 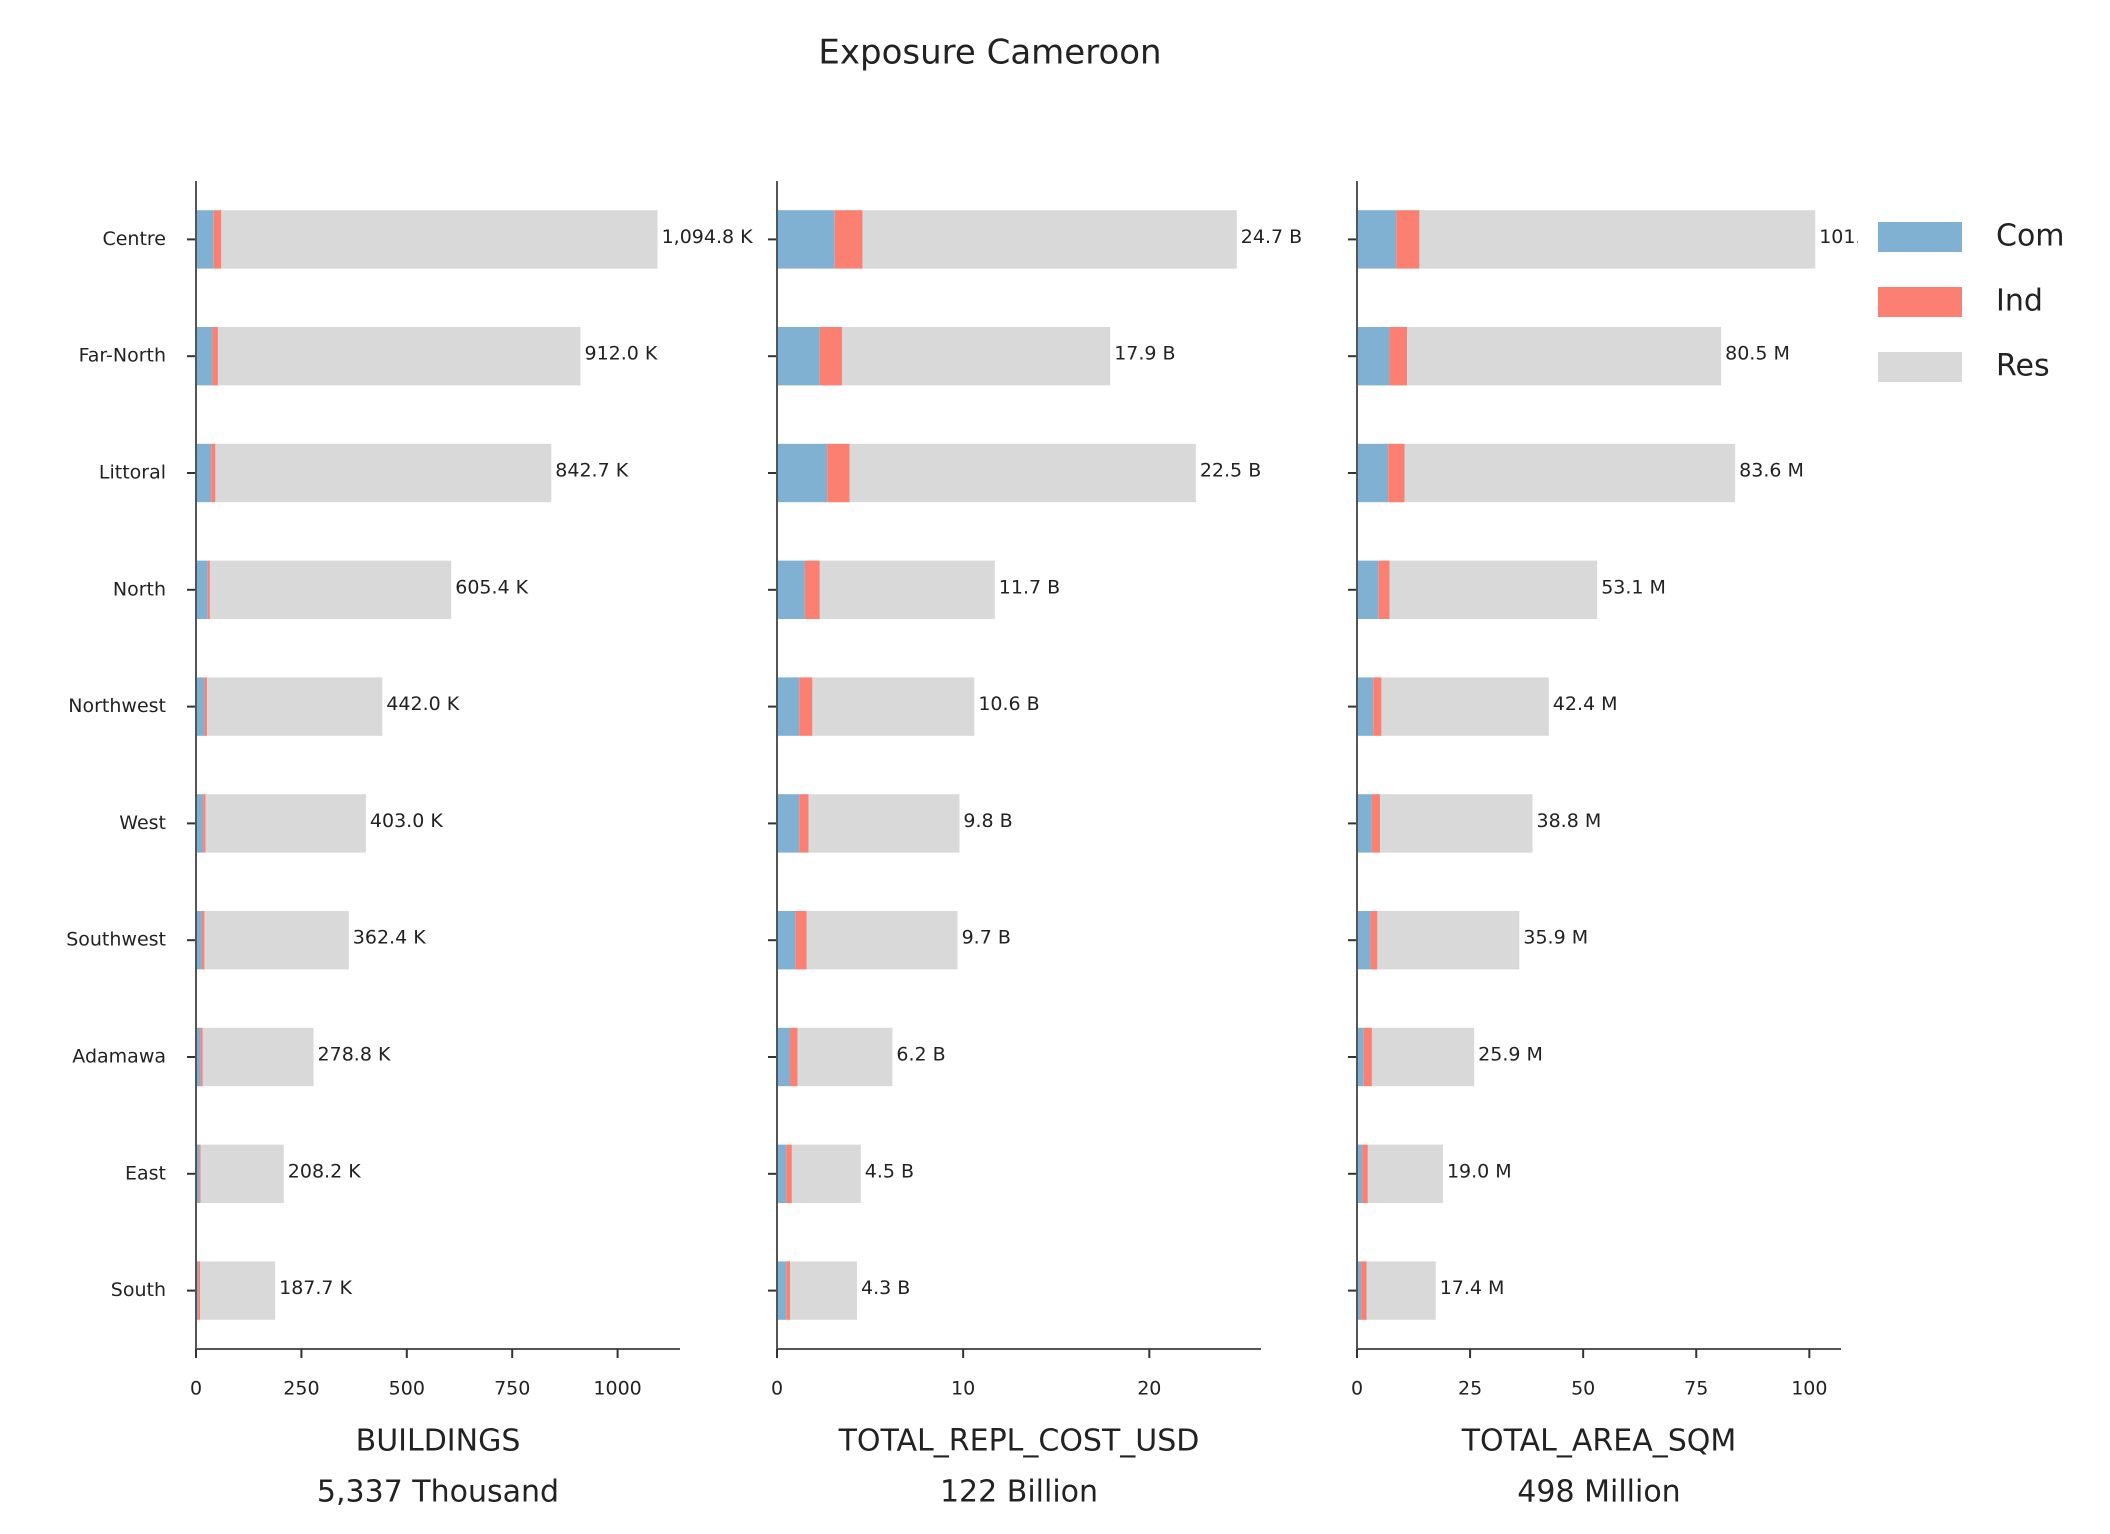 What do you see at coordinates (422, 704) in the screenshot?
I see `value-label: 442.0 K` at bounding box center [422, 704].